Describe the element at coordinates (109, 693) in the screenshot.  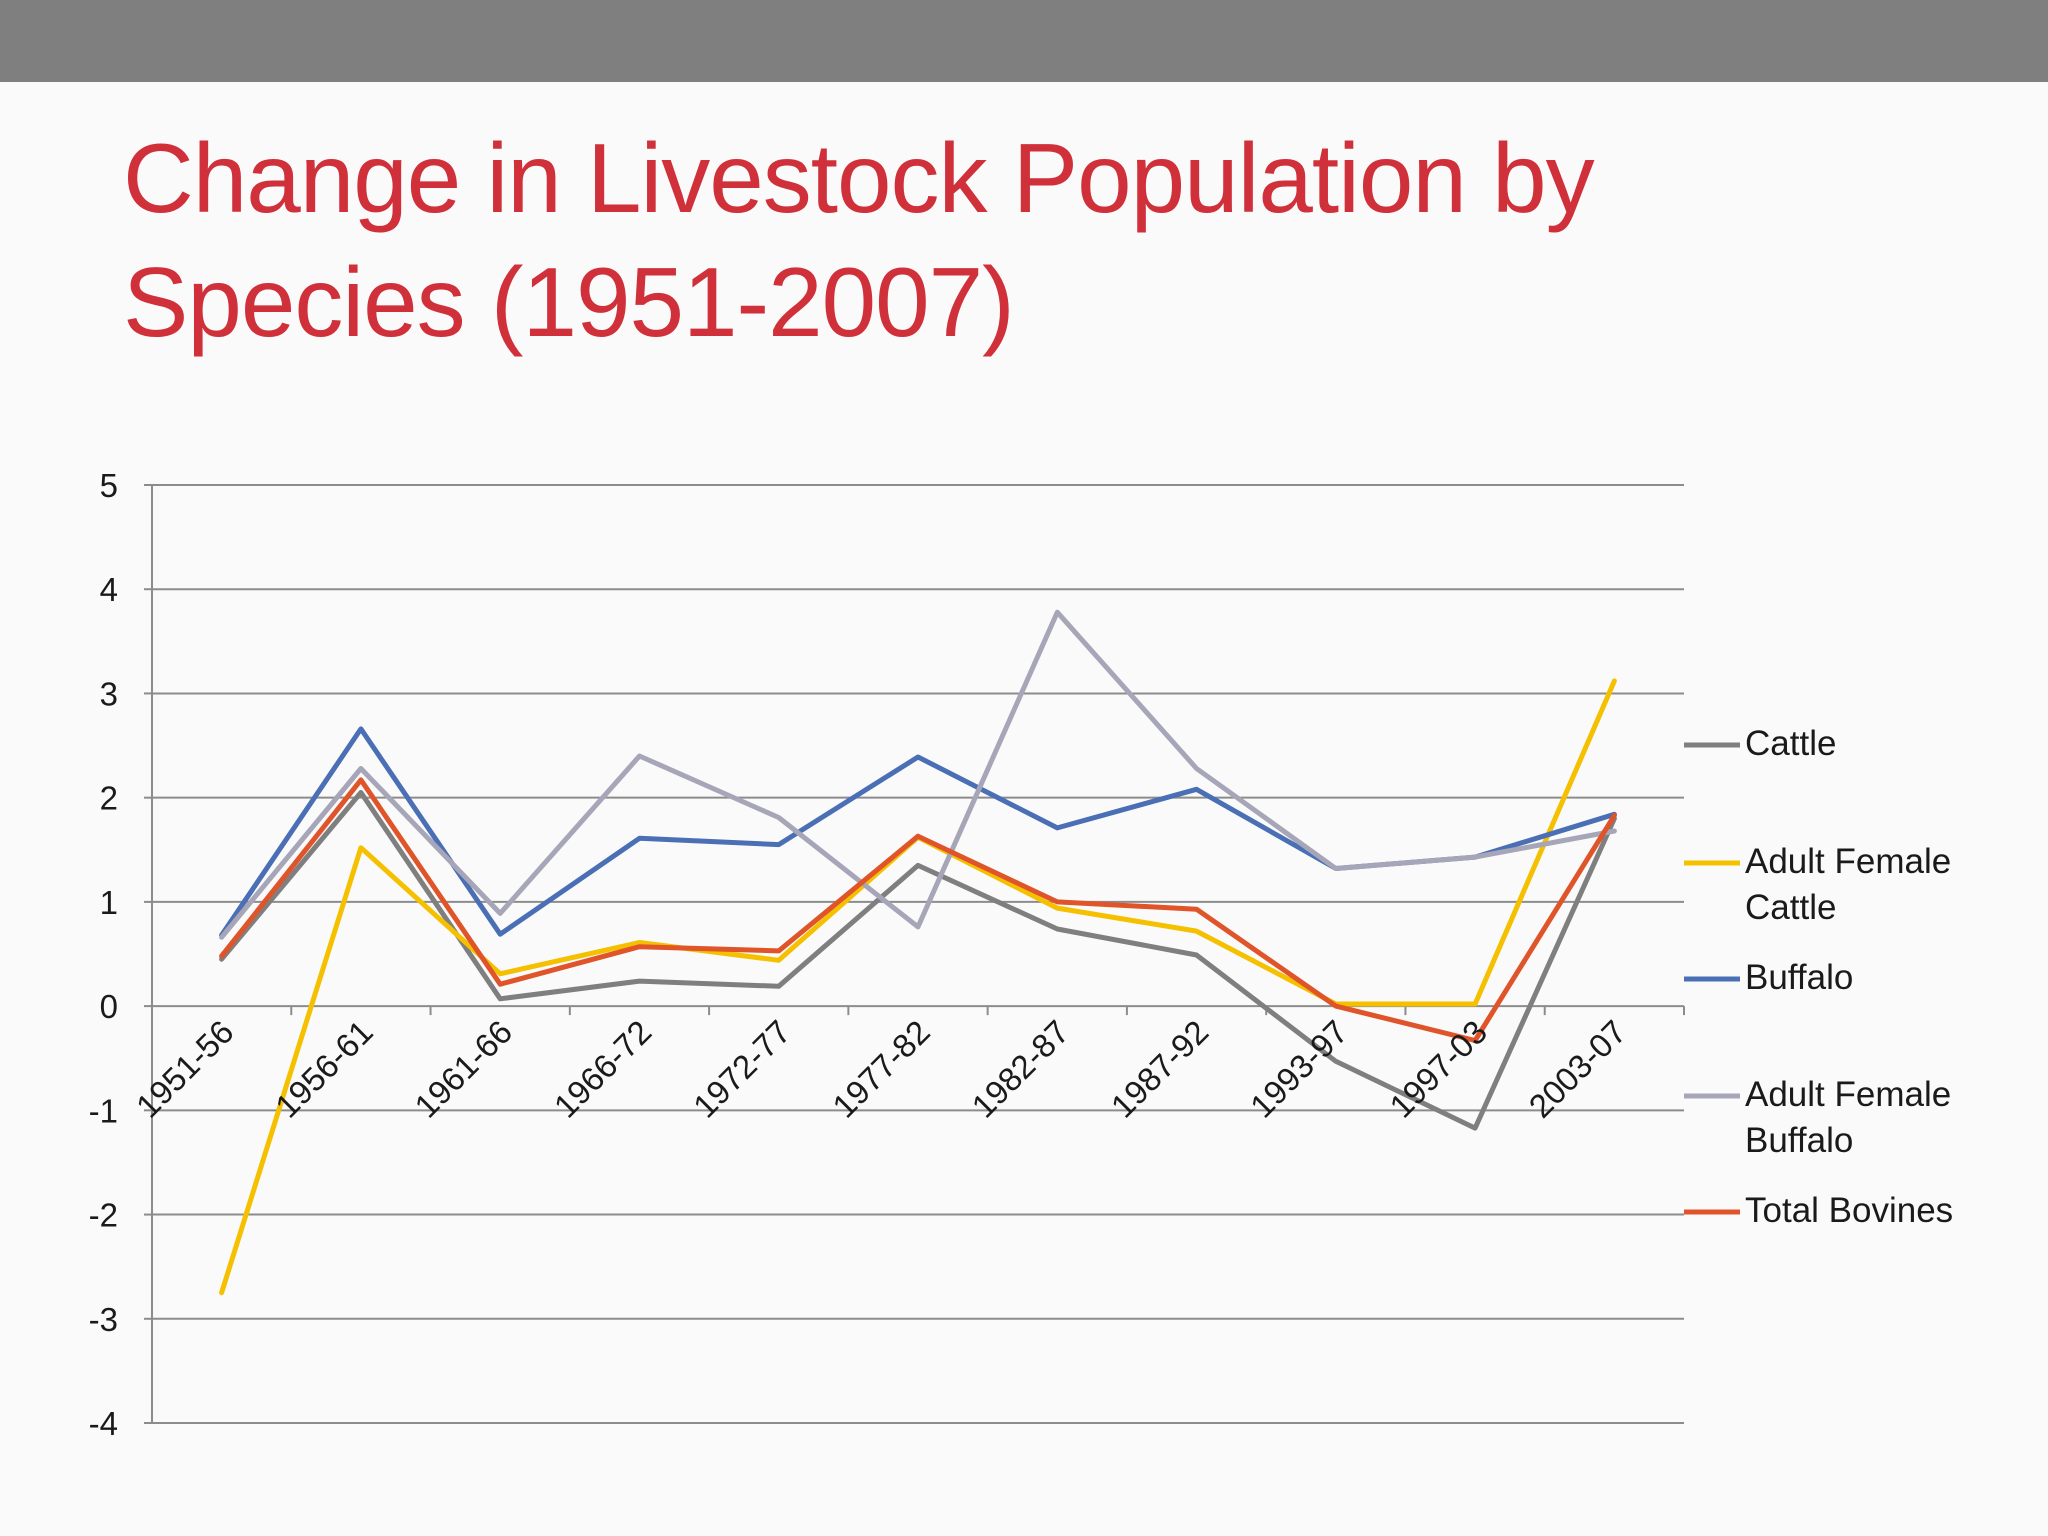
I see `y-tick-label: 3` at that location.